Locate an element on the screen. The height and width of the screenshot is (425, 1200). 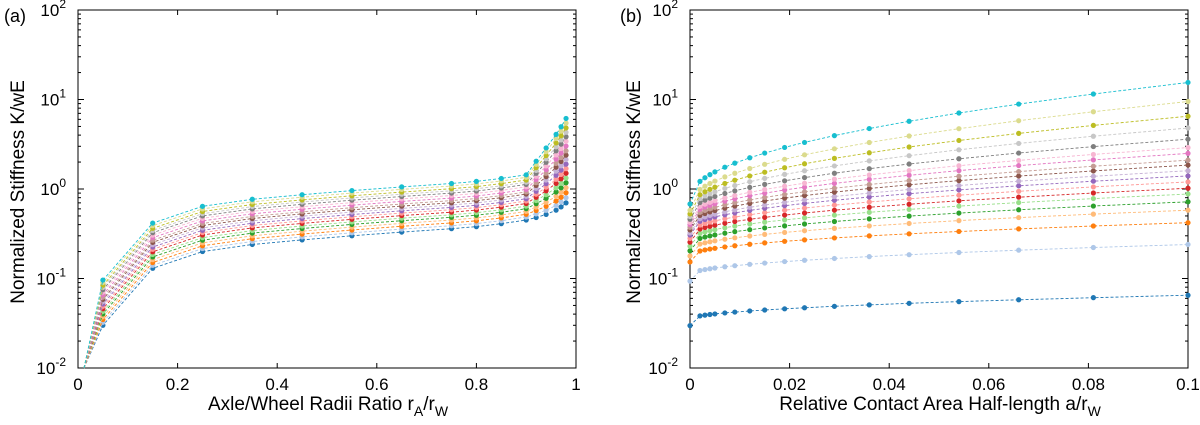
x-tick-label: 1 is located at coordinates (575, 384).